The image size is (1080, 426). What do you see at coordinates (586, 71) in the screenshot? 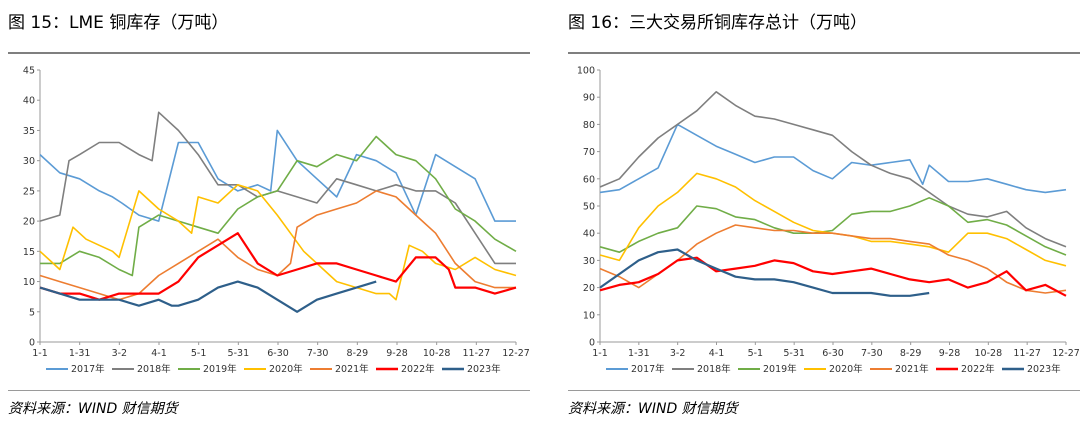
I see `y-tick-label: 100` at bounding box center [586, 71].